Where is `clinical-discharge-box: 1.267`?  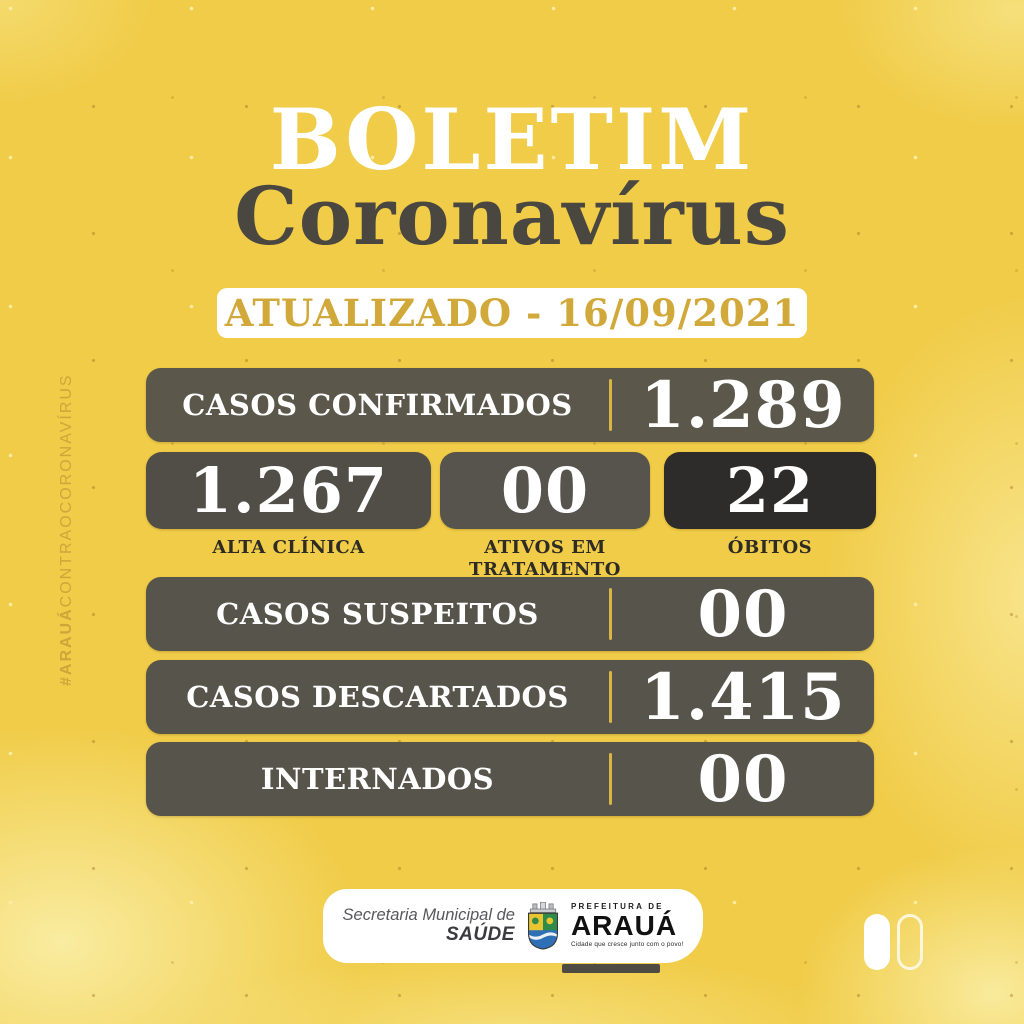 clinical-discharge-box: 1.267 is located at coordinates (288, 490).